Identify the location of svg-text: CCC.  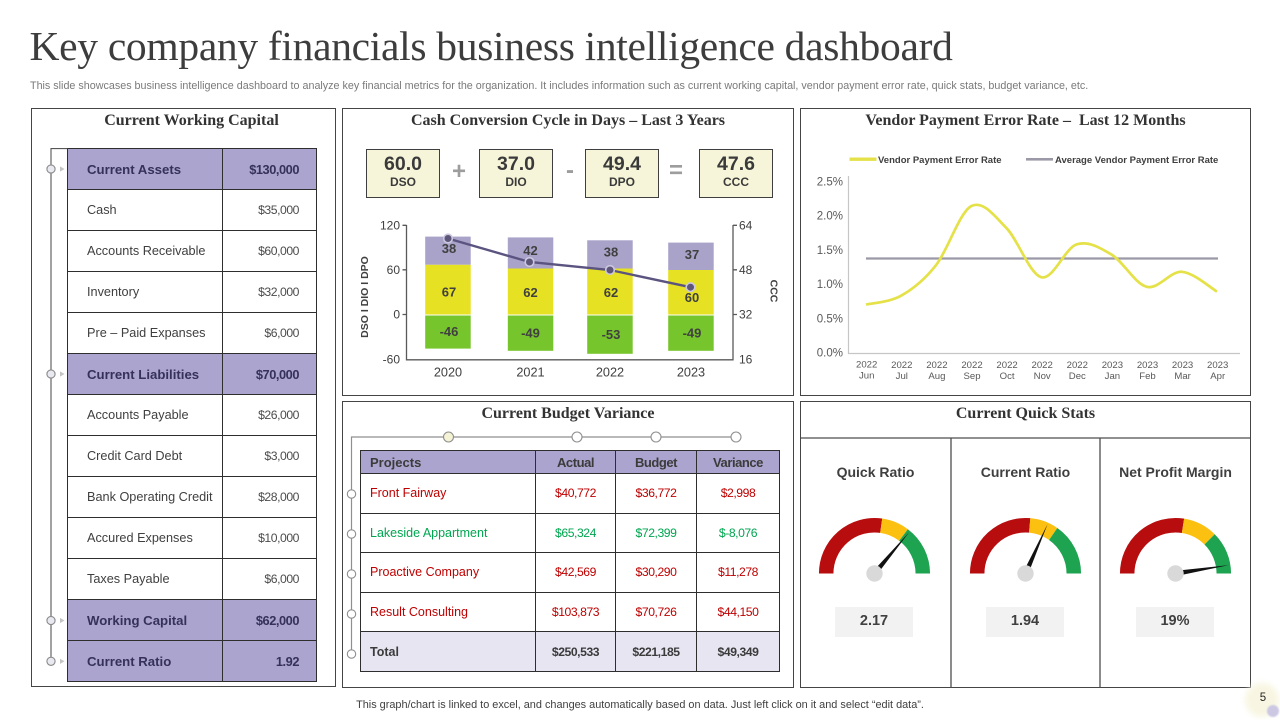
(774, 291).